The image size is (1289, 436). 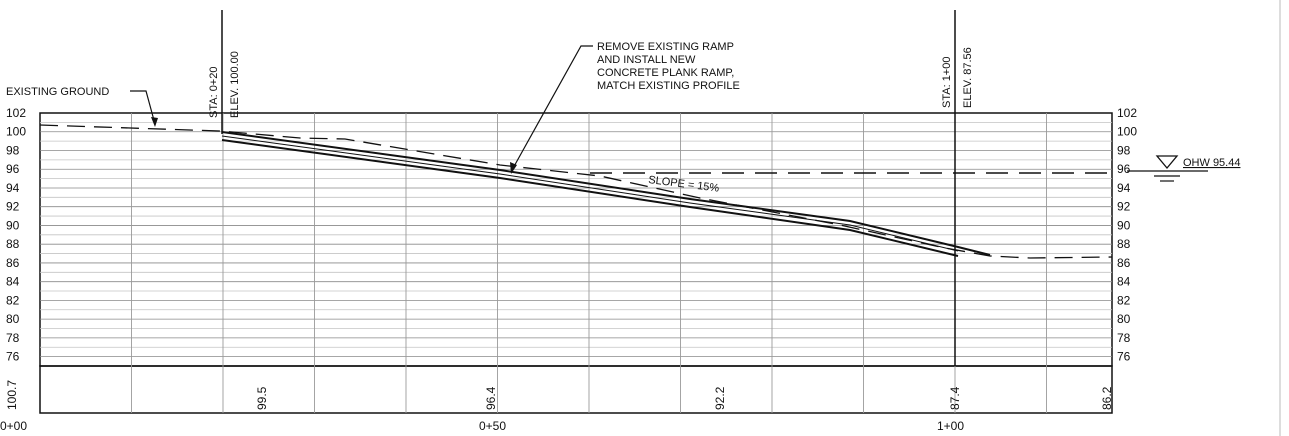 I want to click on elevation-tick-right: 98, so click(x=1124, y=150).